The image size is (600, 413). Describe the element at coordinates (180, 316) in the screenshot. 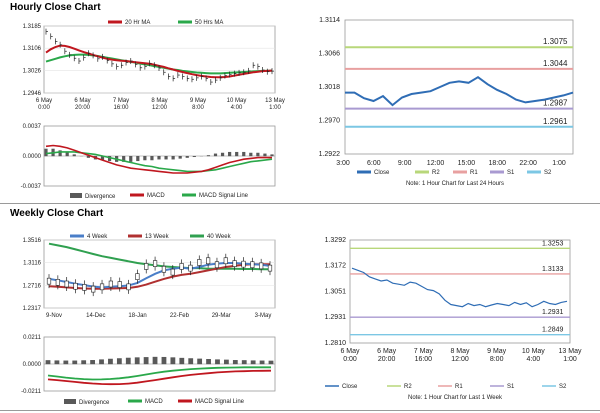

I see `x-tick-label: 22-Feb` at that location.